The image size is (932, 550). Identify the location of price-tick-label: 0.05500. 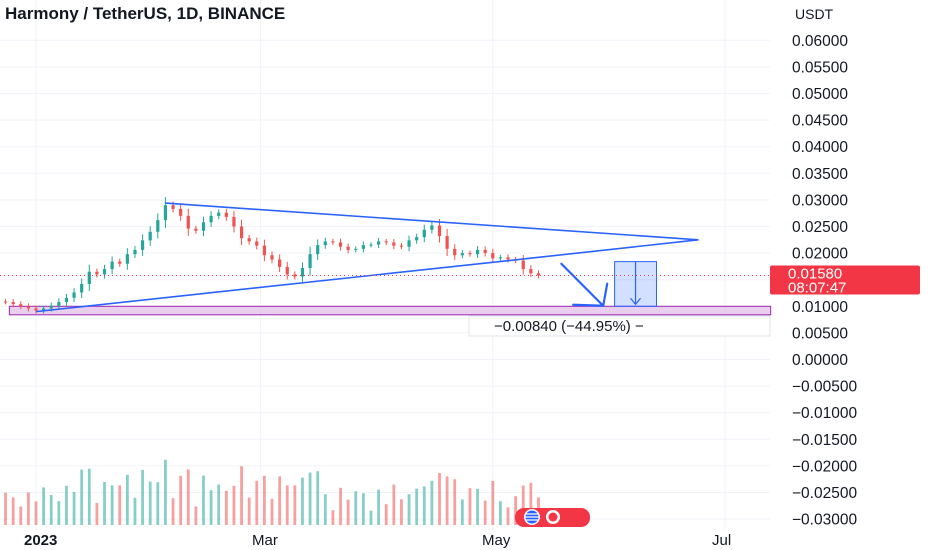
(820, 67).